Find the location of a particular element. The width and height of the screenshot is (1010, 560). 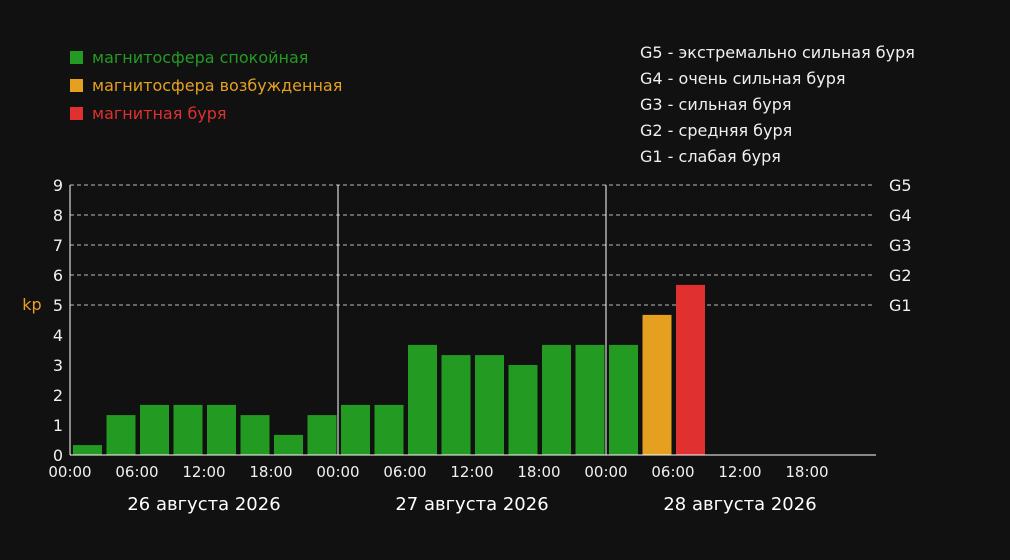

g-level-label-g5: G5 is located at coordinates (900, 185).